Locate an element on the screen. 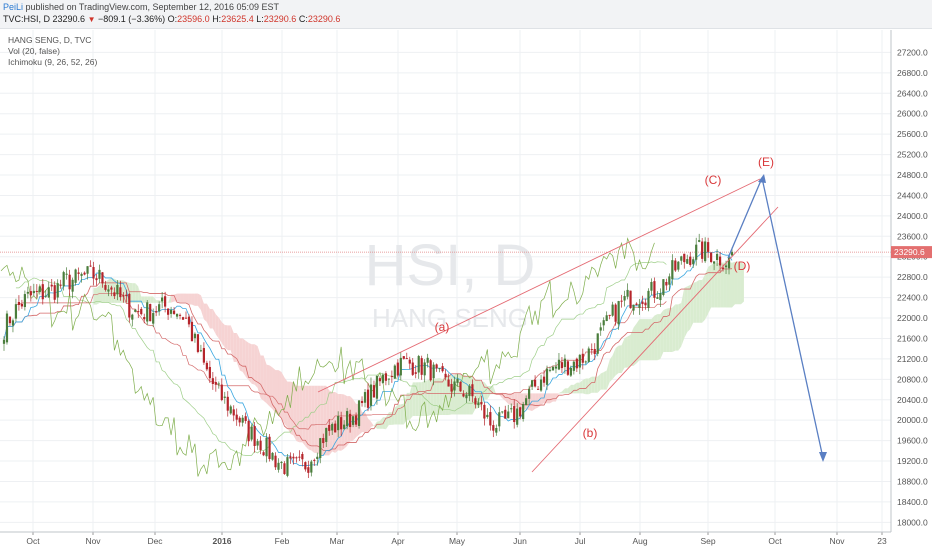 The image size is (932, 550). x-tick-label: Nov is located at coordinates (93, 541).